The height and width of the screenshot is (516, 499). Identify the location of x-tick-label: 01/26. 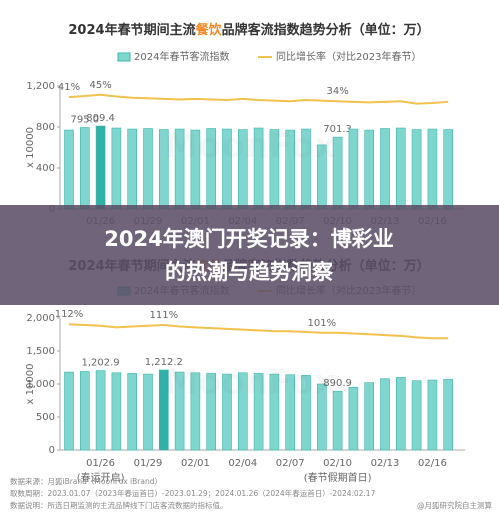
(100, 463).